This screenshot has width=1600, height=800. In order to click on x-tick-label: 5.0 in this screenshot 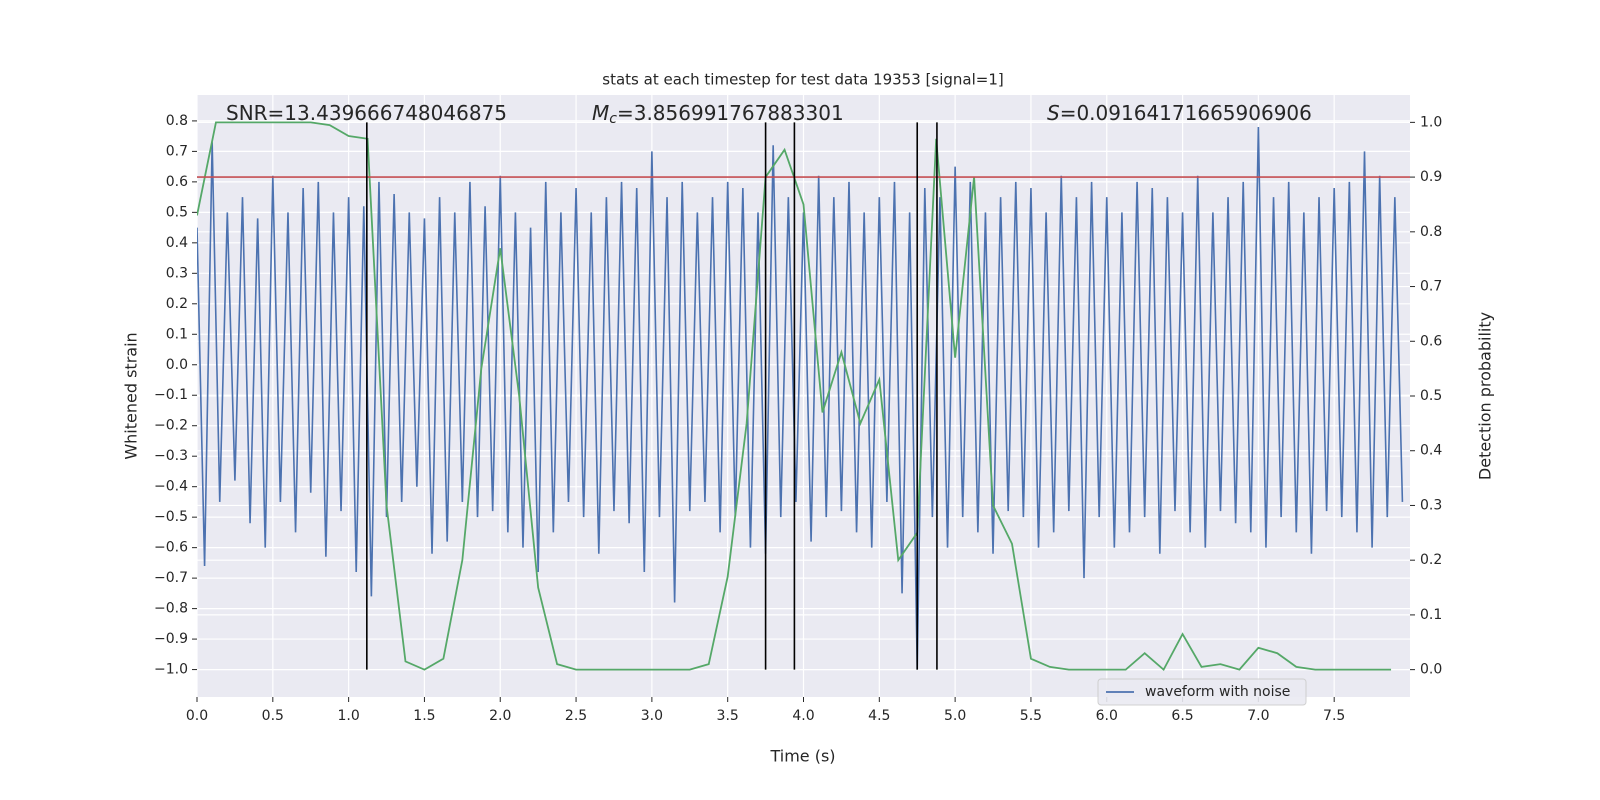, I will do `click(955, 716)`.